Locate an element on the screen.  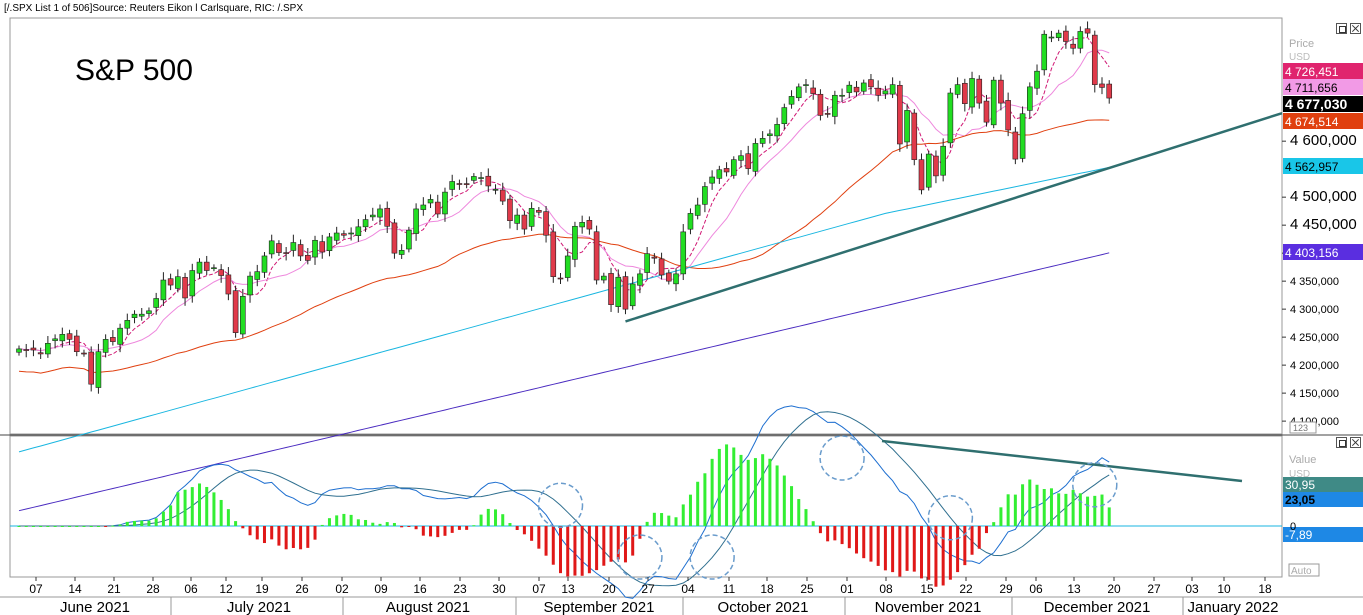
price-value-badge is located at coordinates (1323, 87).